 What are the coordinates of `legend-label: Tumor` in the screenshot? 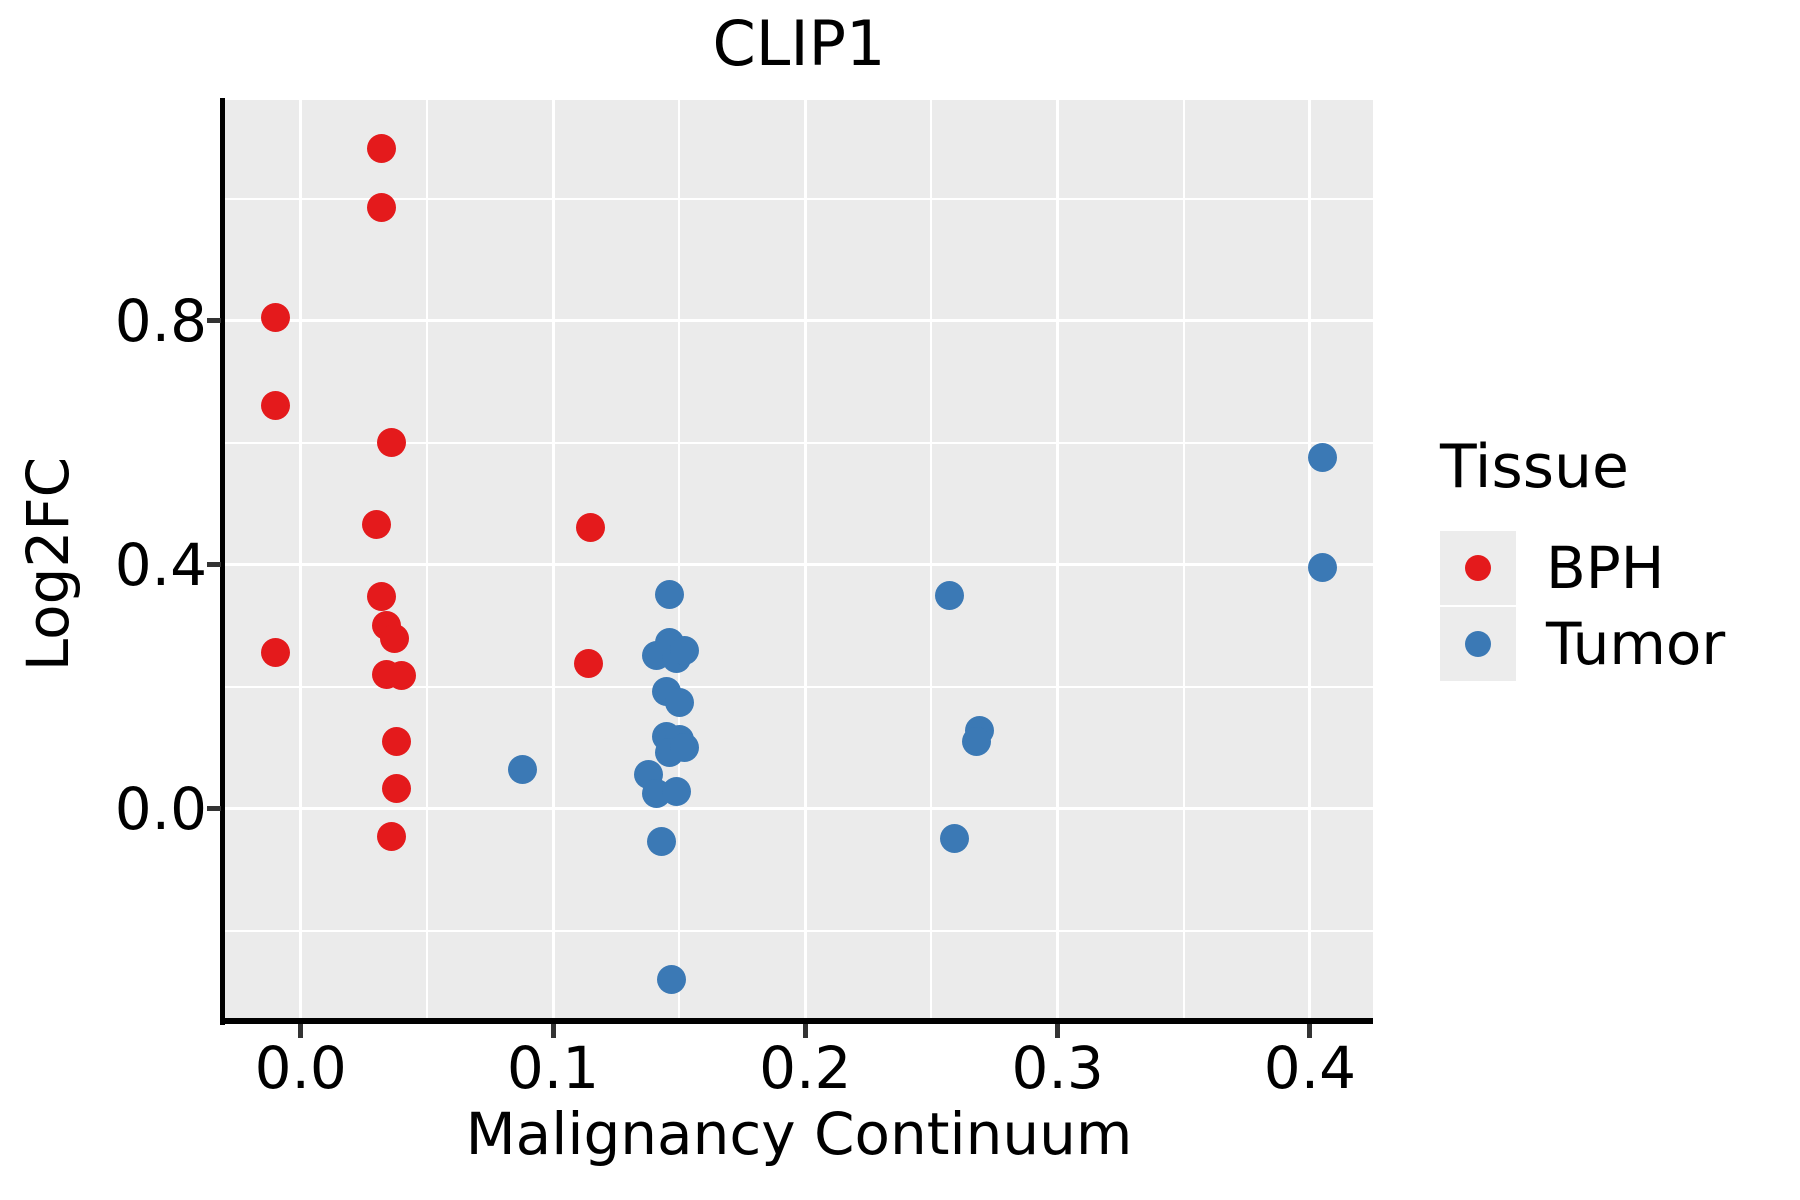 It's located at (1636, 644).